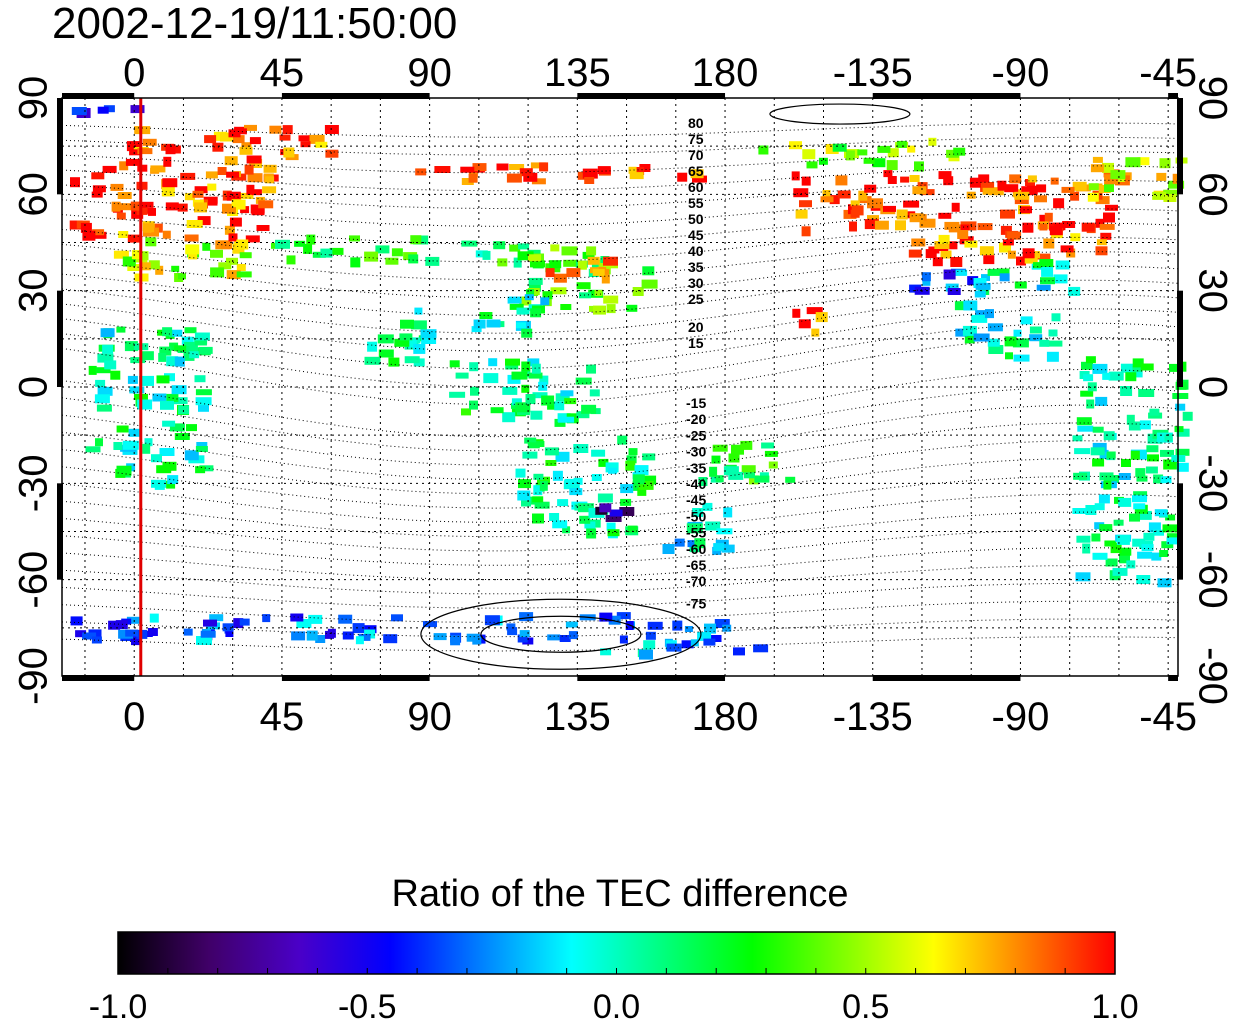  What do you see at coordinates (696, 435) in the screenshot?
I see `contour-label: -25` at bounding box center [696, 435].